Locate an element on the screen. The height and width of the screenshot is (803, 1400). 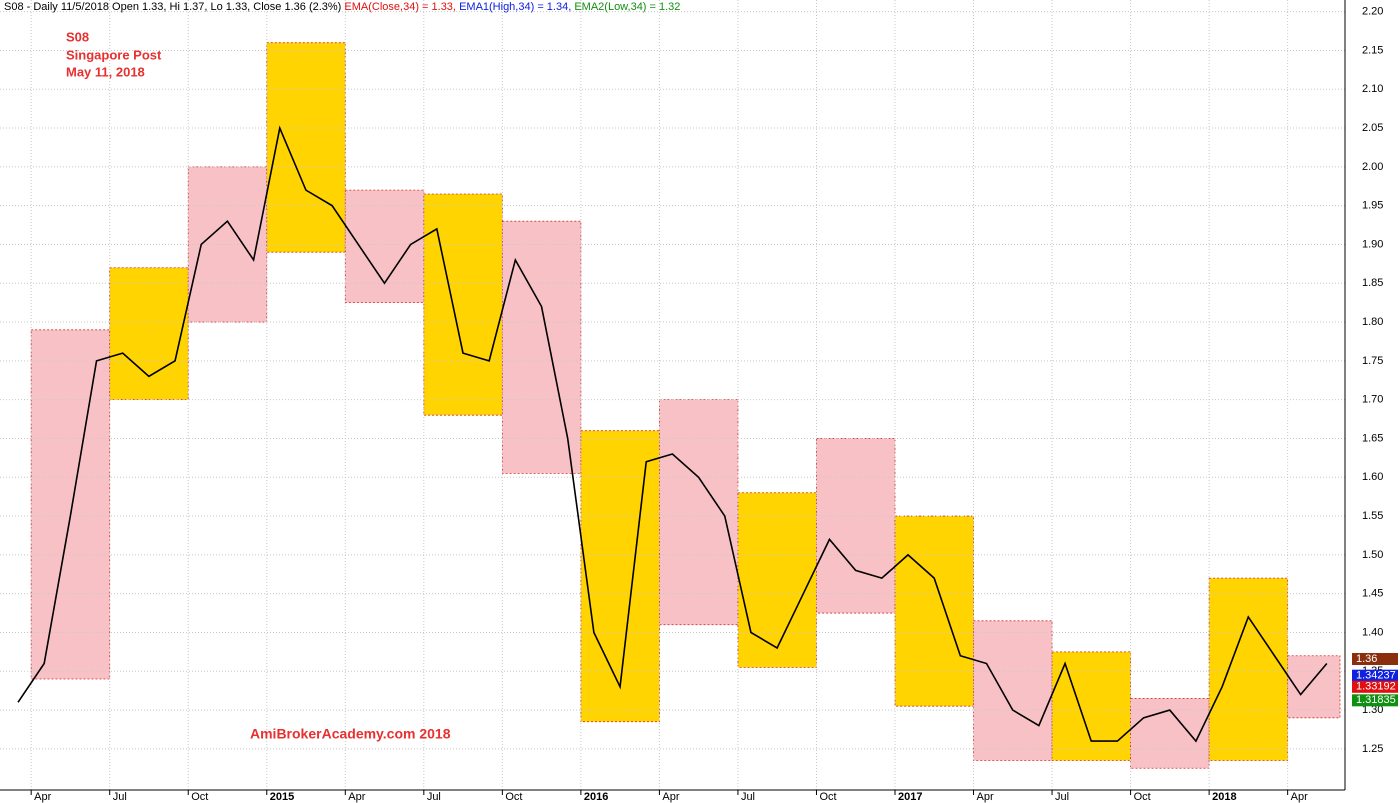
y-tick-label: 2.00 is located at coordinates (1372, 167).